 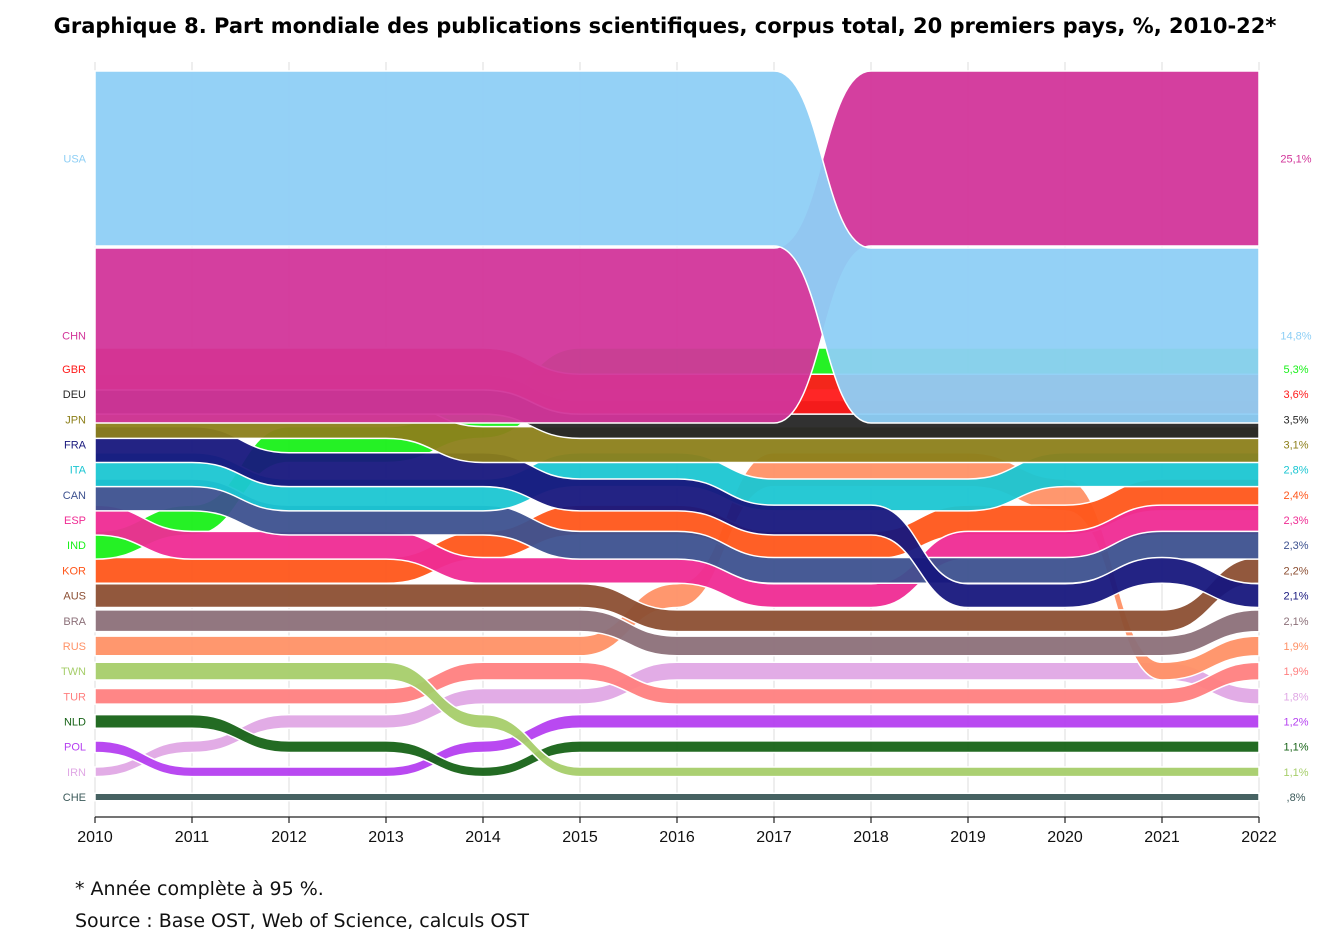 What do you see at coordinates (74, 496) in the screenshot?
I see `left-label-can: CAN` at bounding box center [74, 496].